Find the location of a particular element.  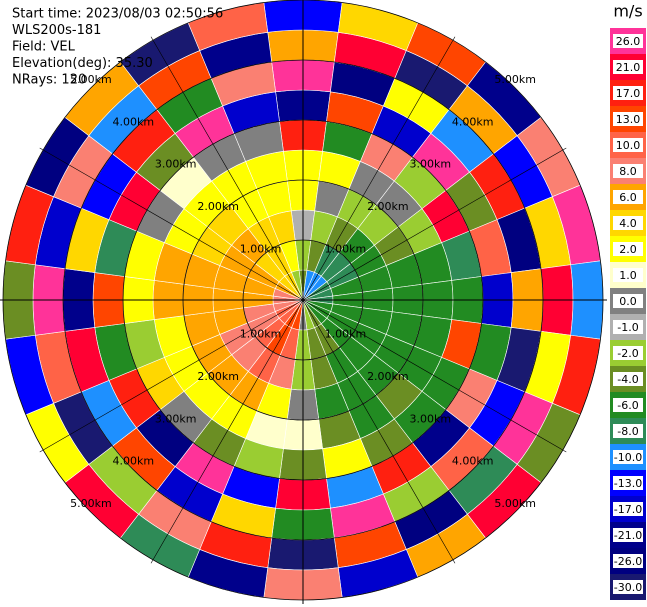

colorbar-tick-label: -13.0 is located at coordinates (628, 483).